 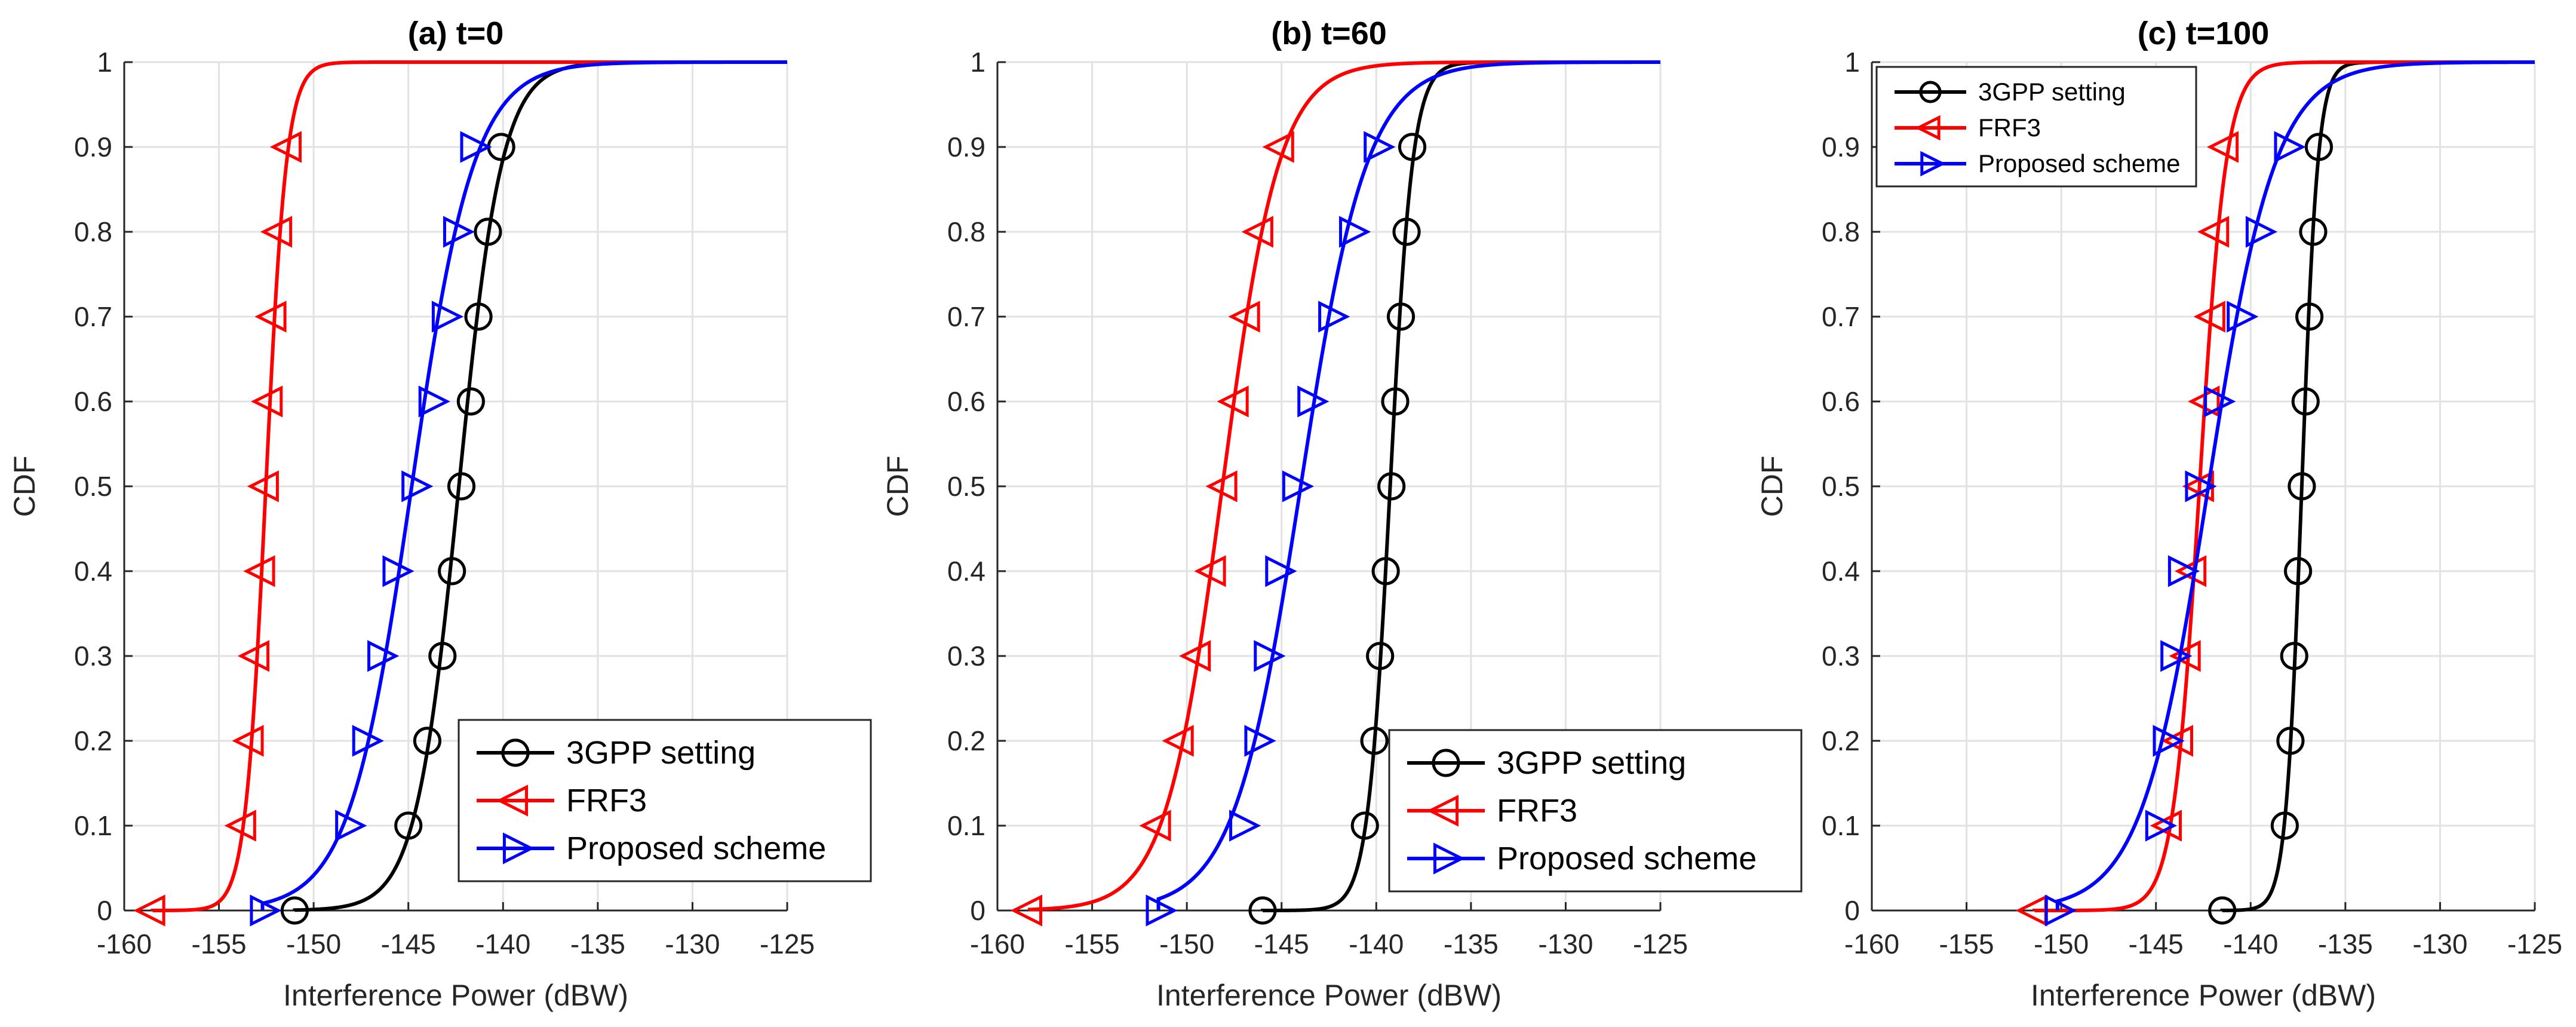 What do you see at coordinates (1329, 33) in the screenshot?
I see `panel-title: (b) t=60` at bounding box center [1329, 33].